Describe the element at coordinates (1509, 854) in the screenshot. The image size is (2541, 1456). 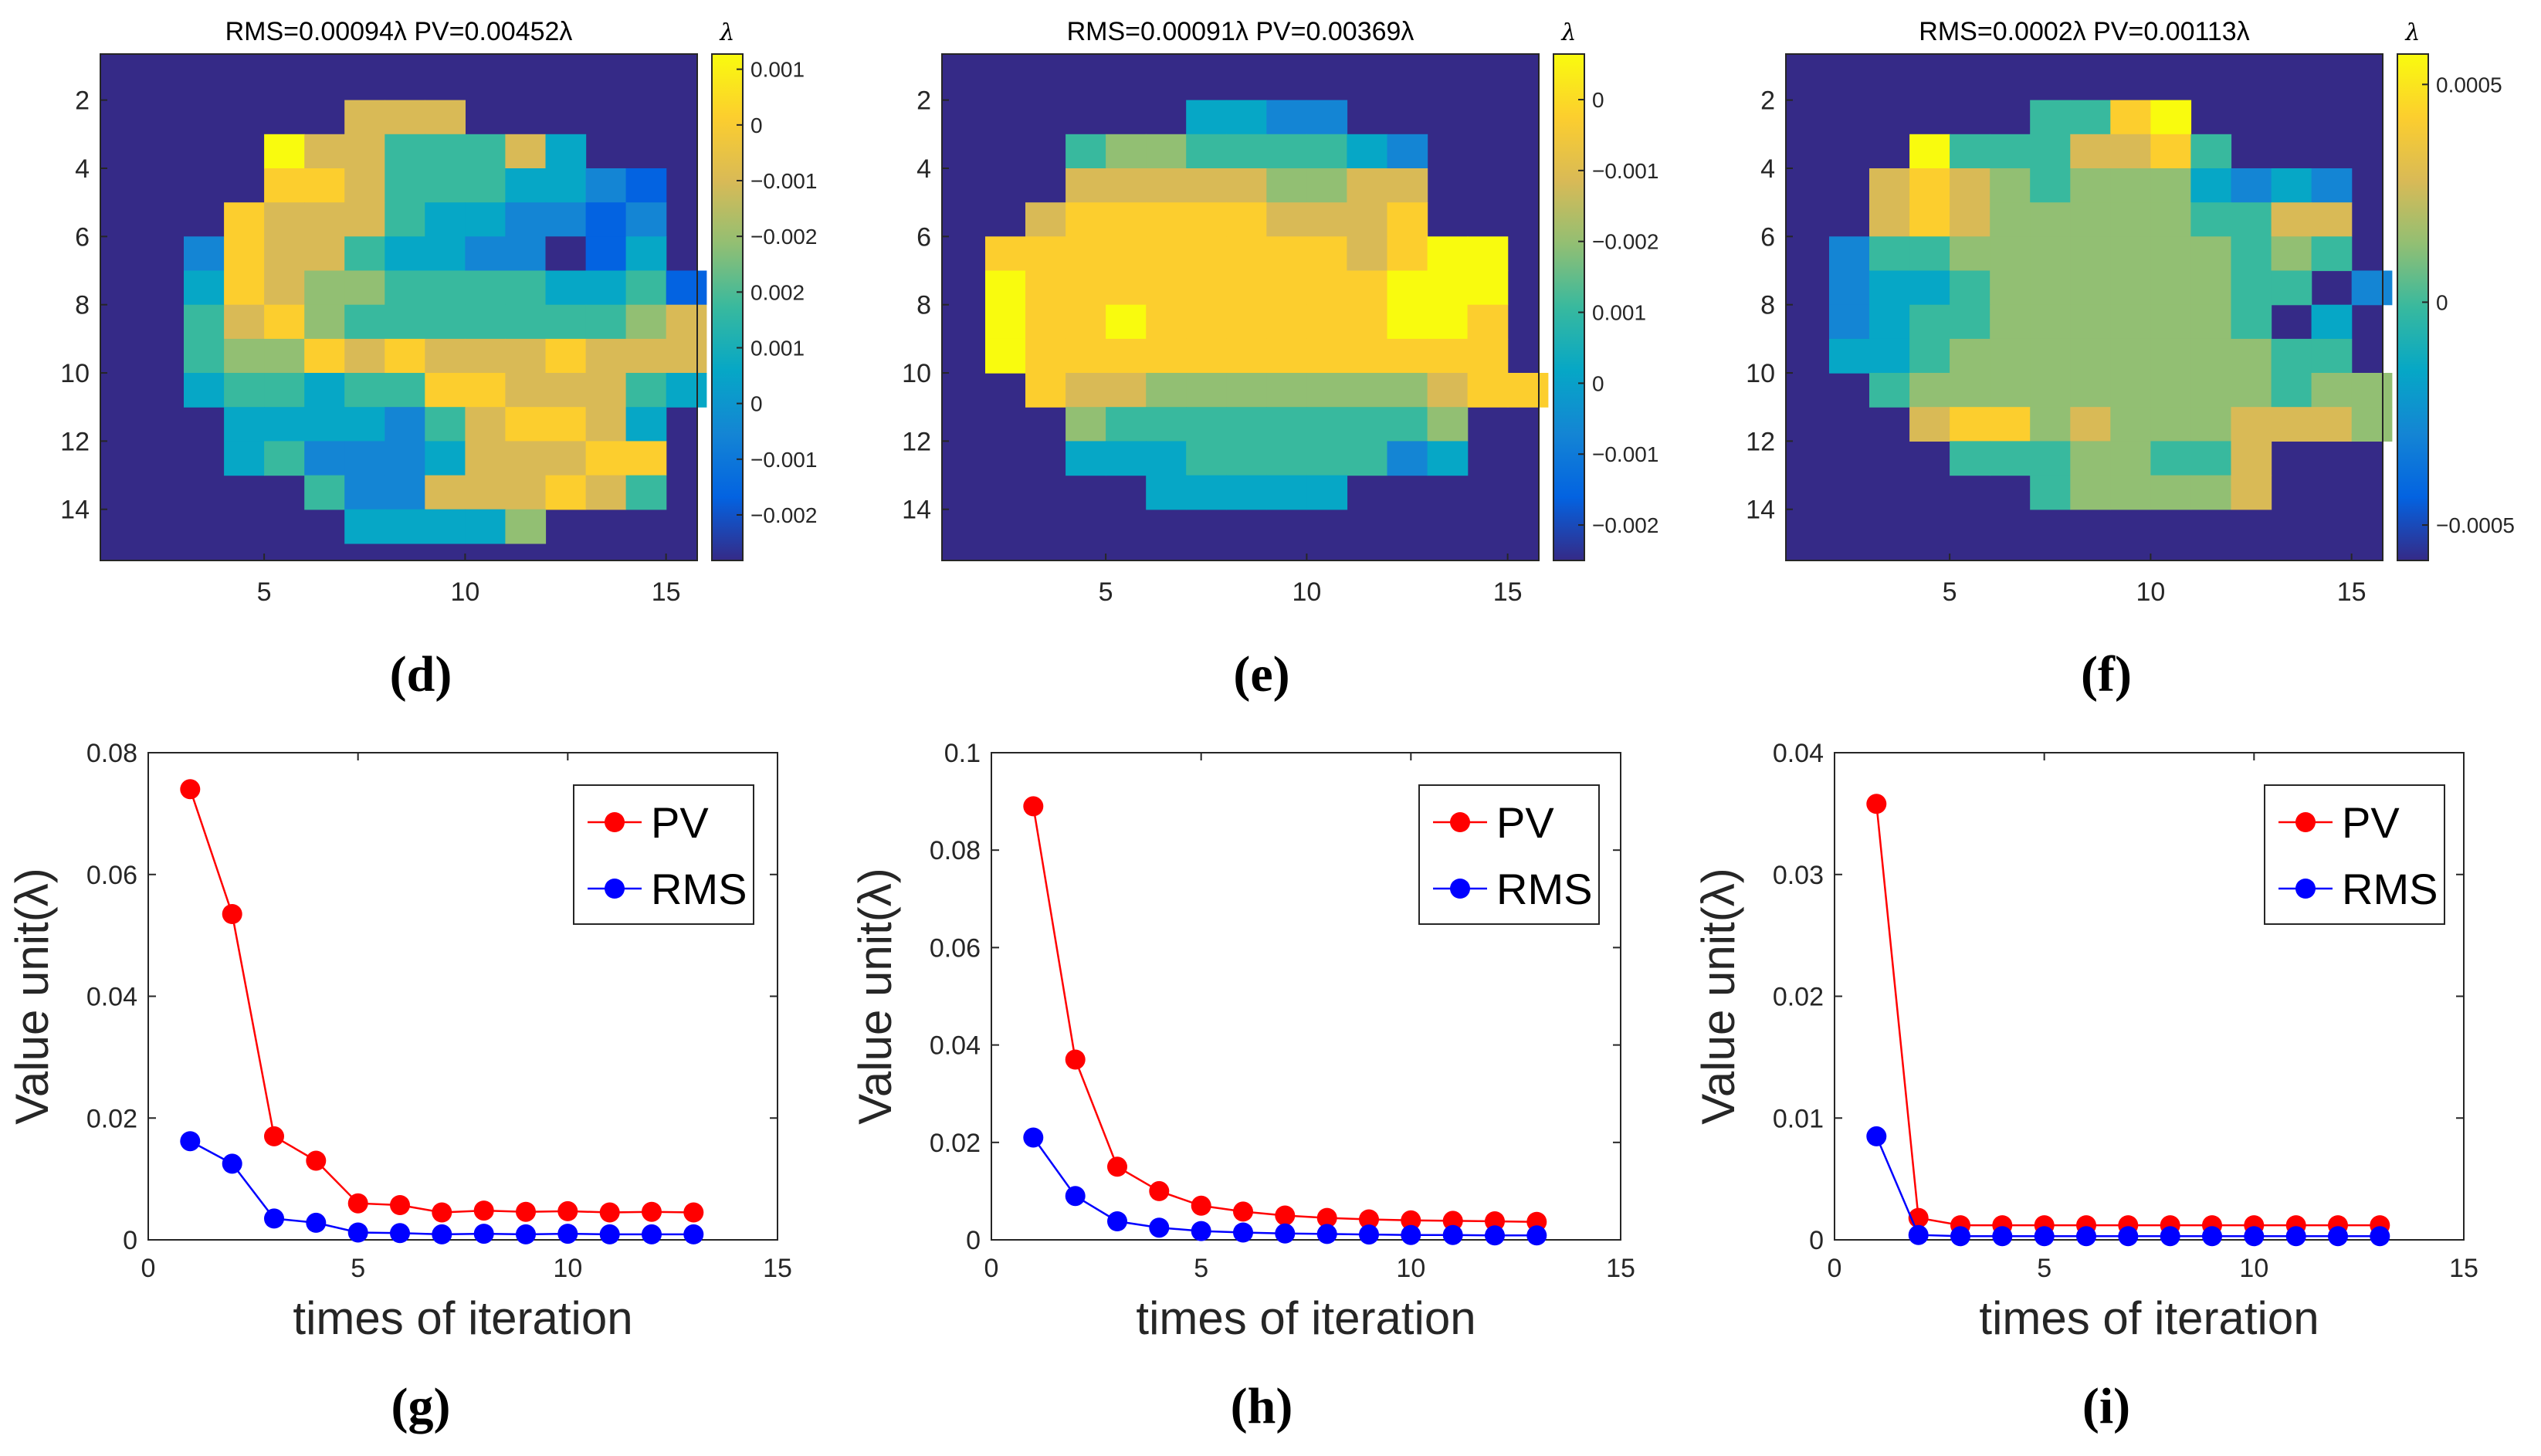
I see `legend-box` at that location.